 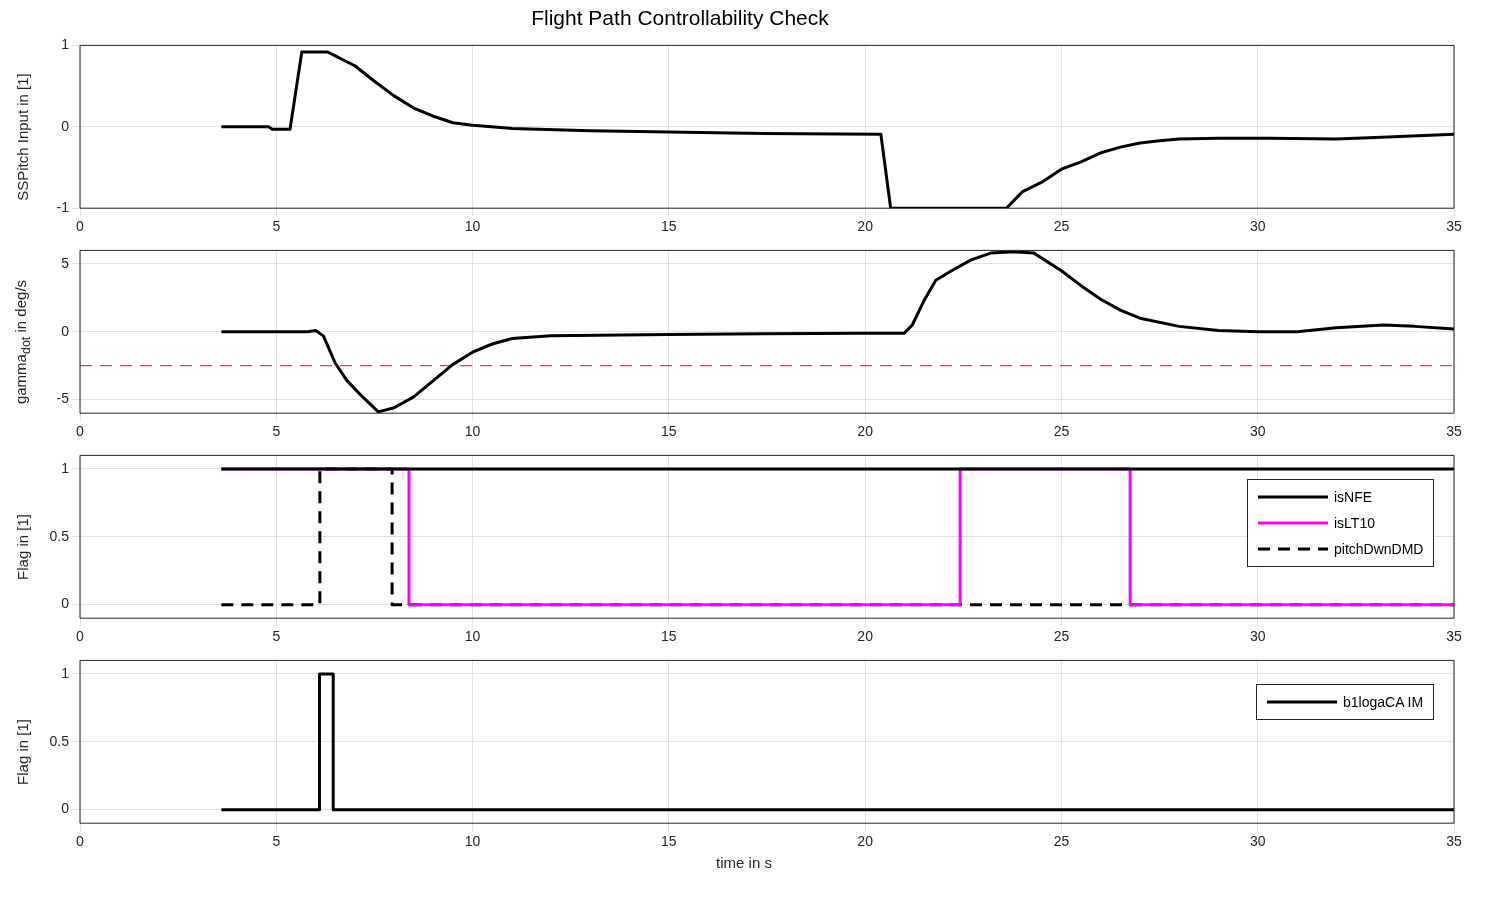 What do you see at coordinates (22, 136) in the screenshot?
I see `y-axis-title: SSPitch Input in [1]` at bounding box center [22, 136].